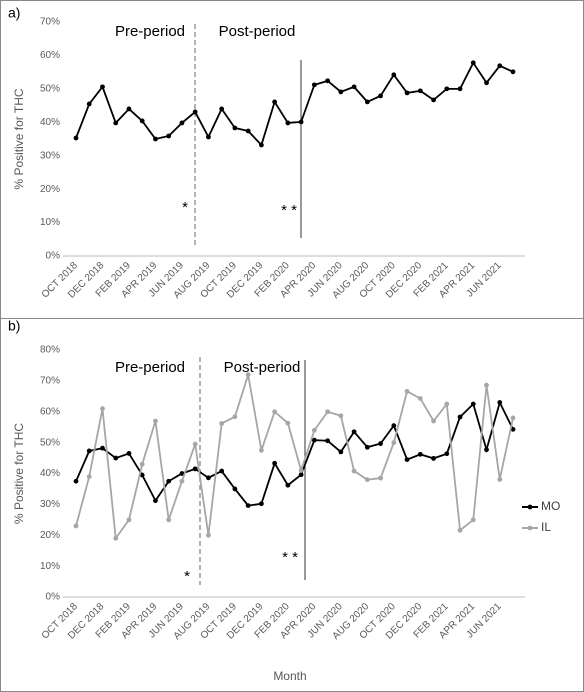 This screenshot has height=692, width=584. Describe the element at coordinates (530, 528) in the screenshot. I see `legend-marker` at that location.